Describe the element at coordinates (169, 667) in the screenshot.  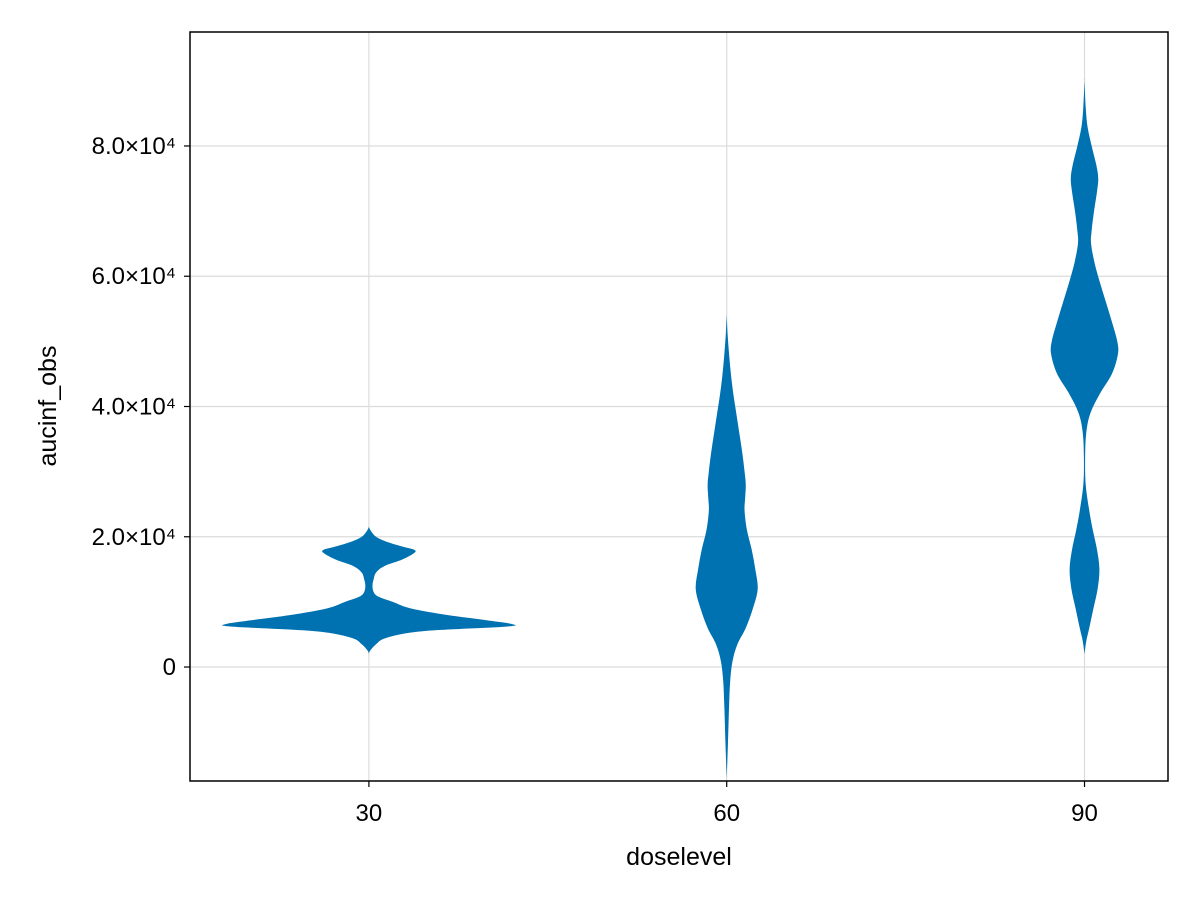
I see `y-tick-label: 0` at that location.